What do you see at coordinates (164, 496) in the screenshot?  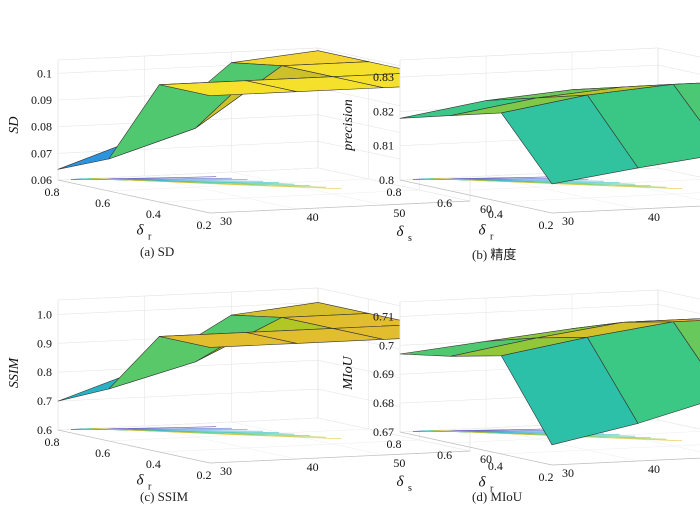 I see `caption-c: (c) SSIM` at bounding box center [164, 496].